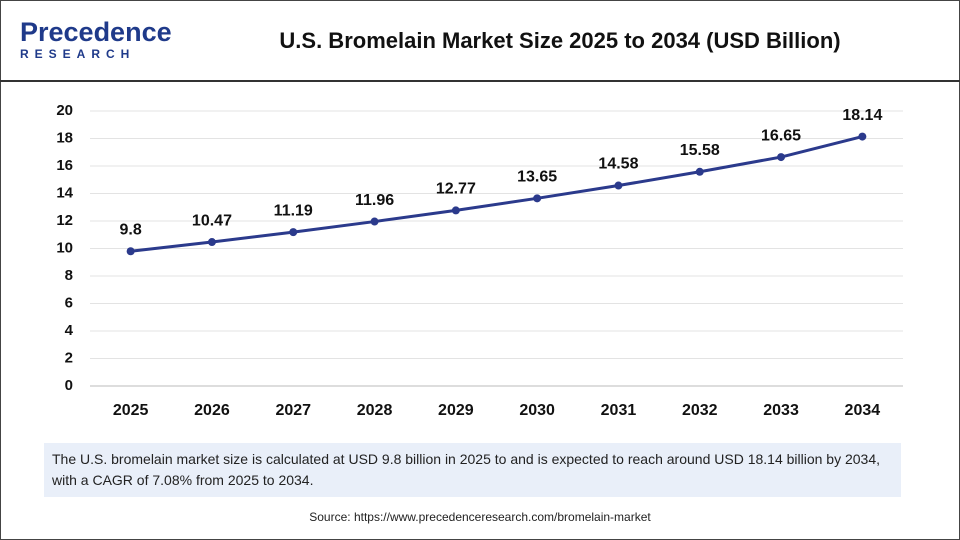  I want to click on y-tick-label: 6, so click(69, 302).